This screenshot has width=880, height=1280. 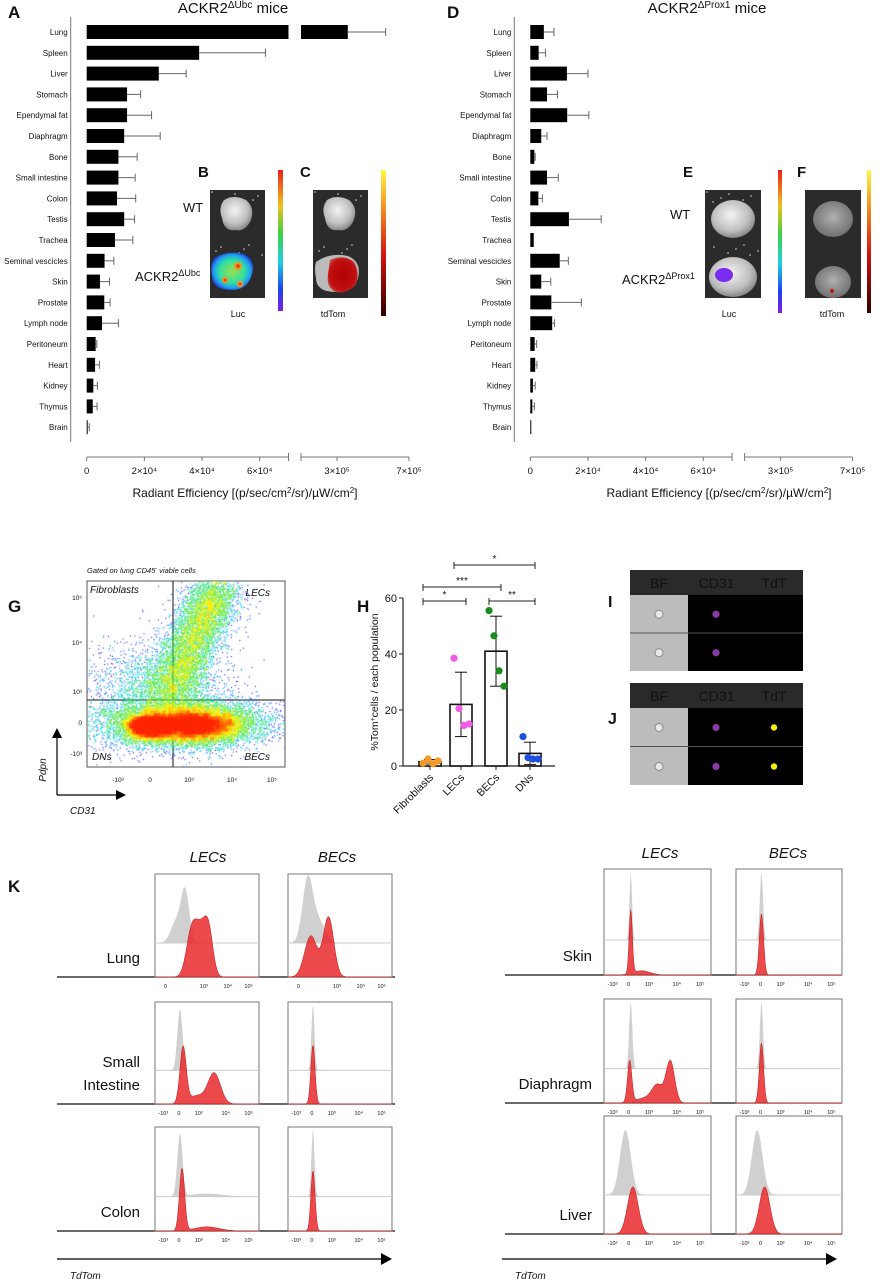 I want to click on category-label: Stomach, so click(x=496, y=94).